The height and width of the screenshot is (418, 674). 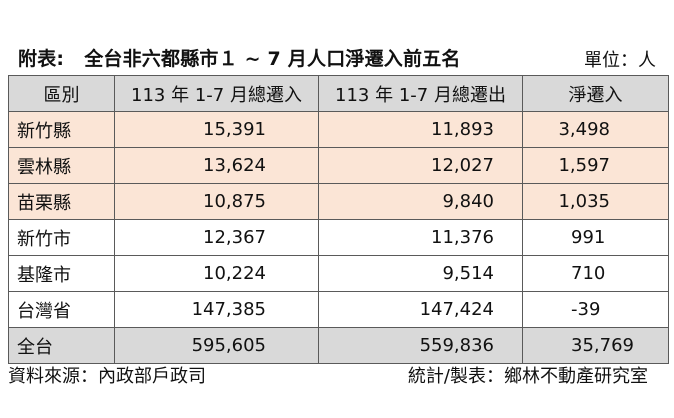 I want to click on cell-region: 新竹市, so click(x=61, y=237).